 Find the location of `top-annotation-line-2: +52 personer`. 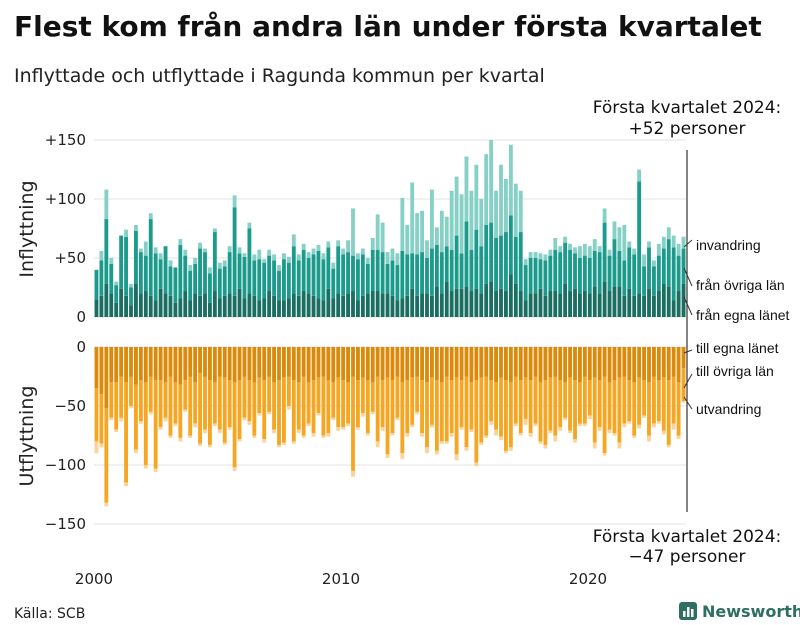

top-annotation-line-2: +52 personer is located at coordinates (687, 129).